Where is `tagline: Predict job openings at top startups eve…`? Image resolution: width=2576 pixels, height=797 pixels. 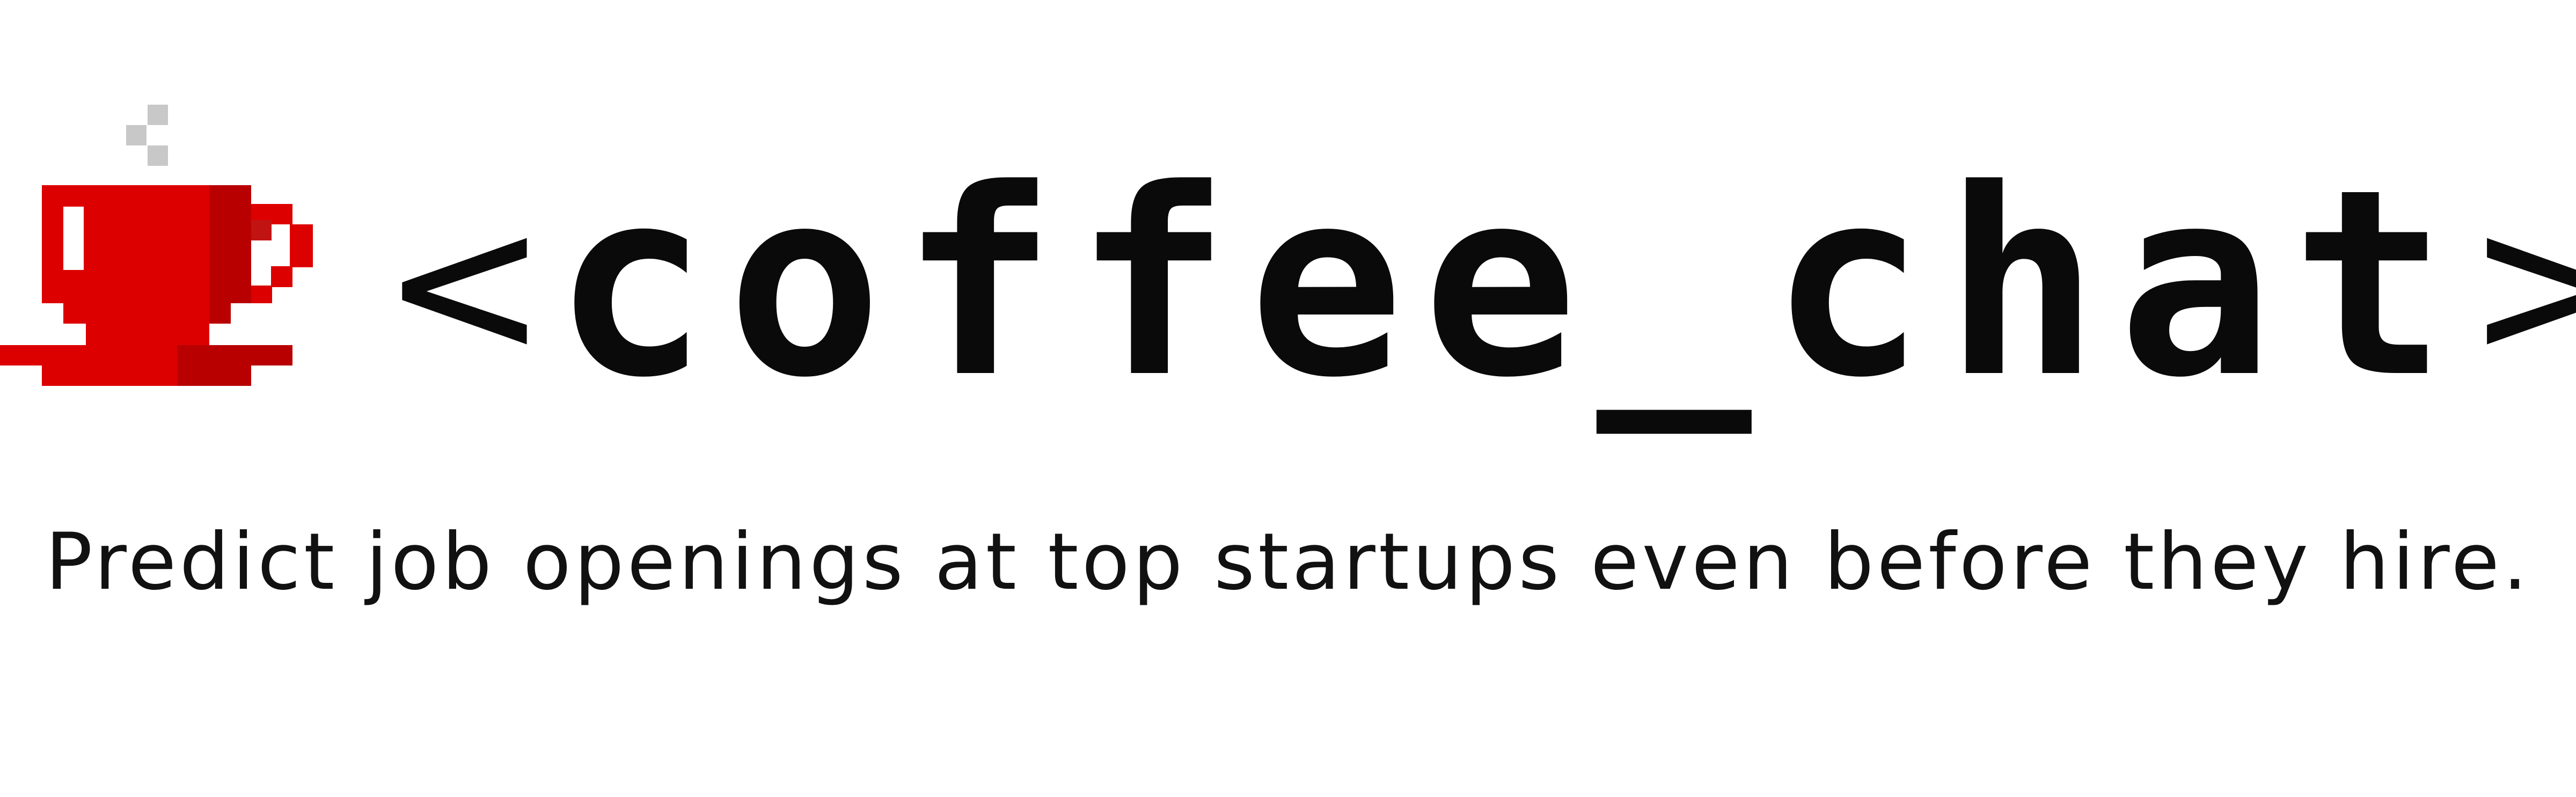 tagline: Predict job openings at top startups eve… is located at coordinates (1288, 562).